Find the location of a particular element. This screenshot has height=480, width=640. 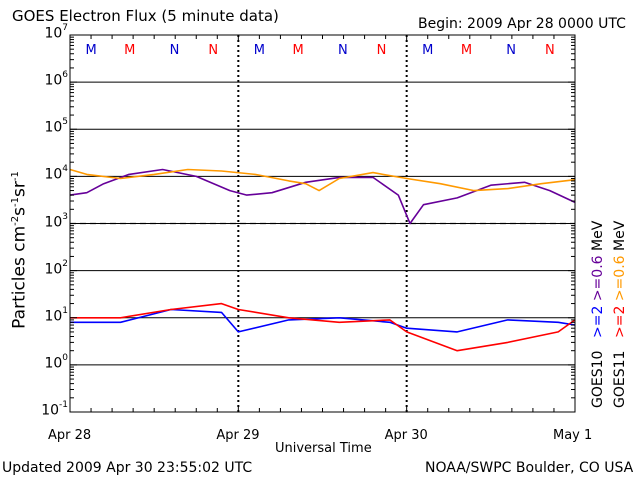

updated-timestamp: Updated 2009 Apr 30 23:55:02 UTC is located at coordinates (127, 468).